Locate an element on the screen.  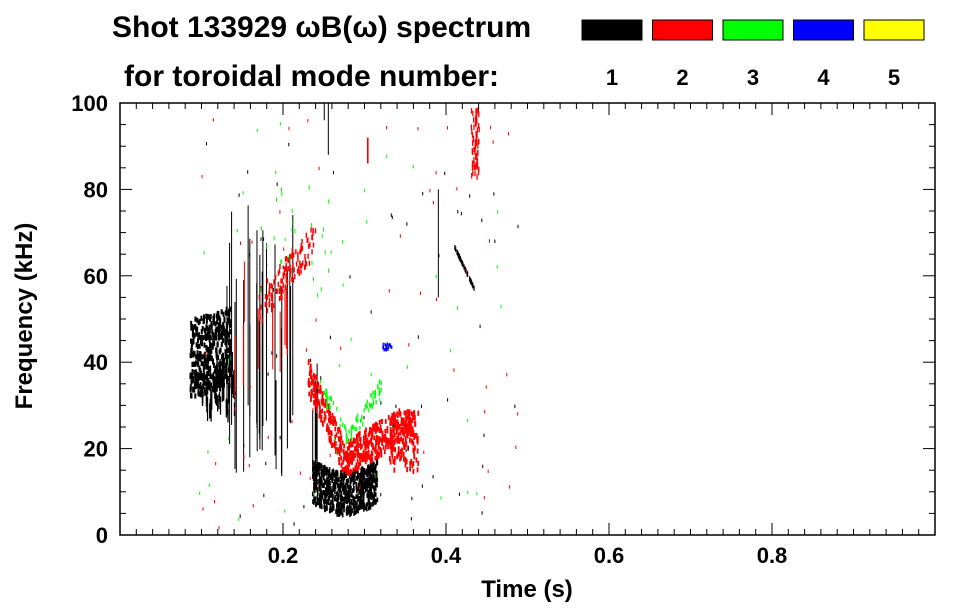
legend: 1 2 3 4 5 is located at coordinates (753, 54).